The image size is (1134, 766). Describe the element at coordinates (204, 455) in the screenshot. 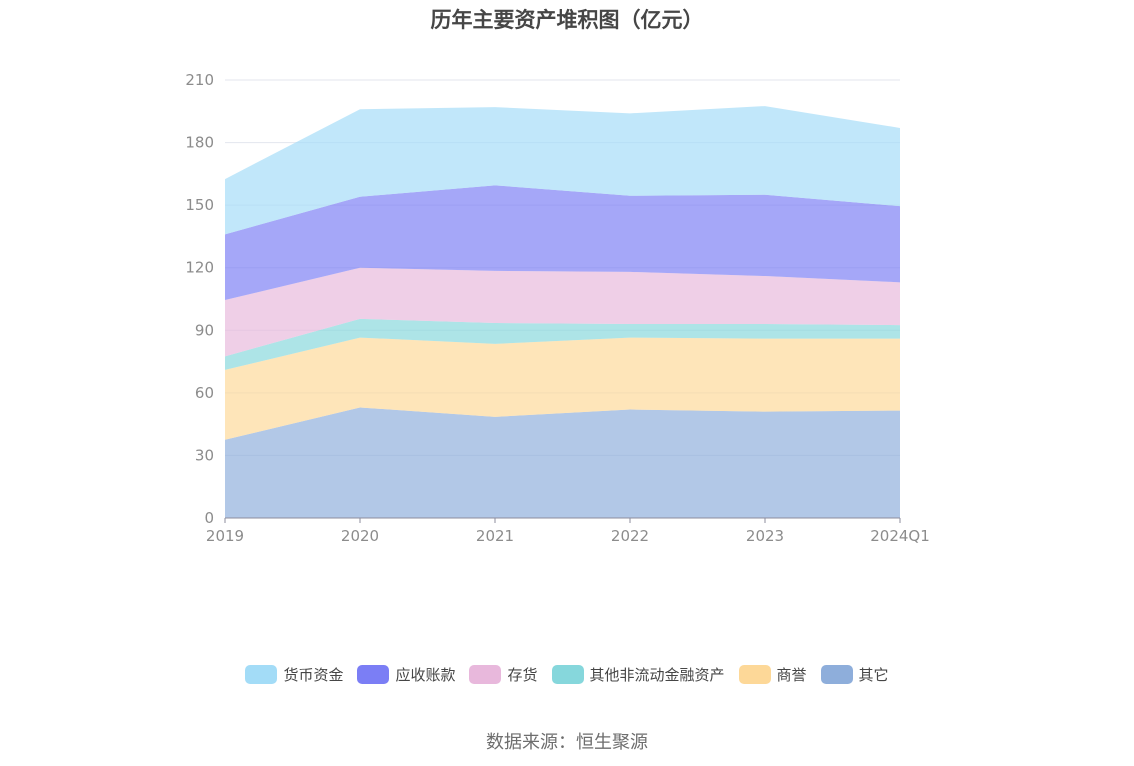

I see `y-tick-label: 30` at that location.